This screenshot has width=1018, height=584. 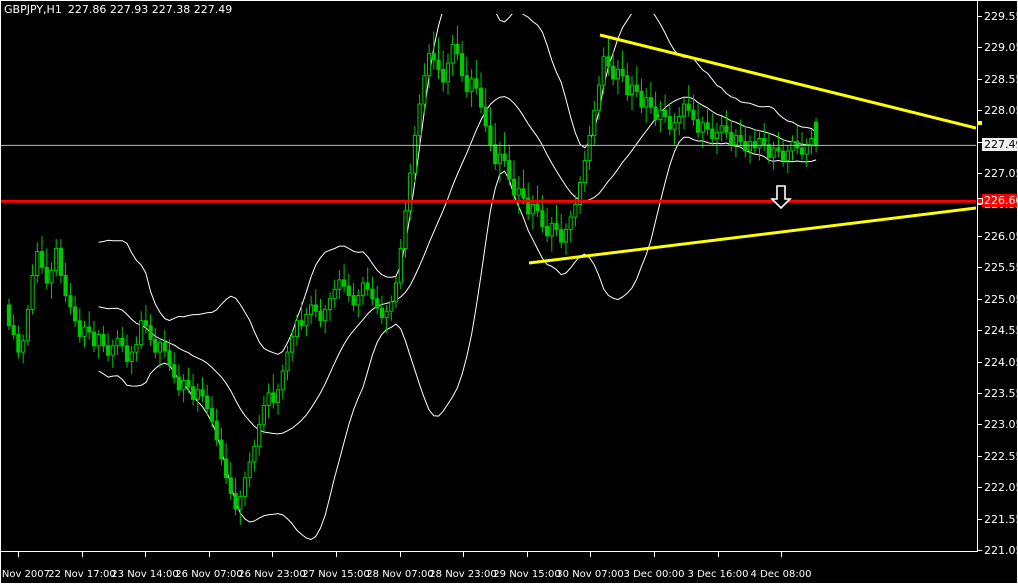 I want to click on bid-price-label: 227.49, so click(x=1000, y=145).